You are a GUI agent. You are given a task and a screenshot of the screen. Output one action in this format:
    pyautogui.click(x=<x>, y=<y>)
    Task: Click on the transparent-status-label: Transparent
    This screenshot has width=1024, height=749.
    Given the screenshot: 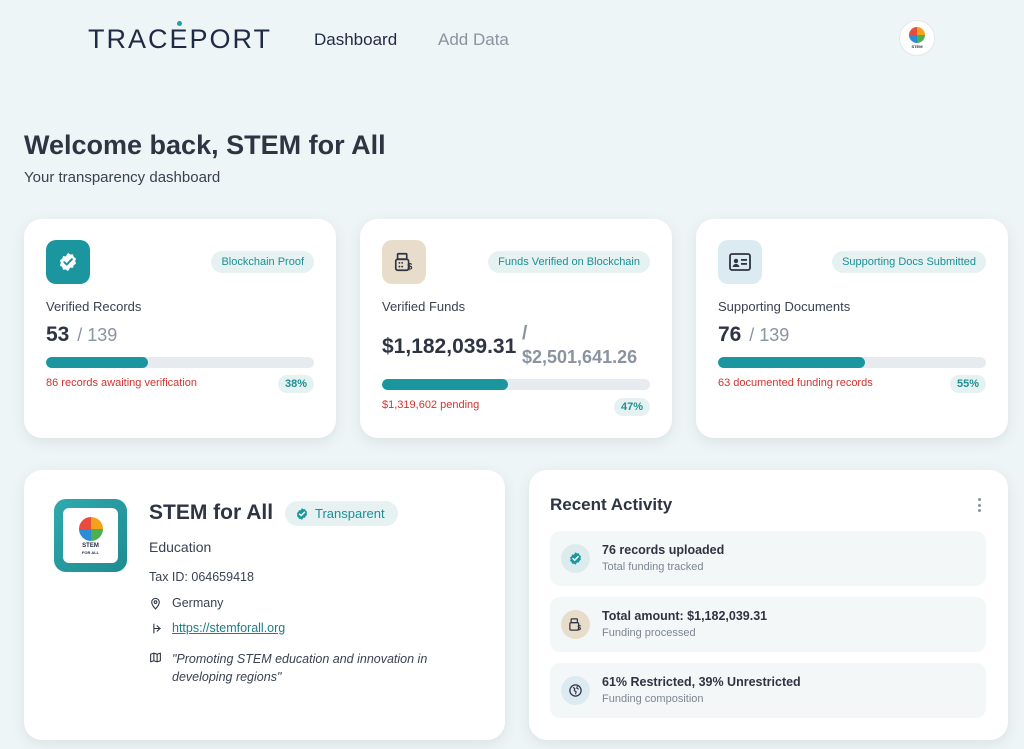 What is the action you would take?
    pyautogui.click(x=350, y=513)
    